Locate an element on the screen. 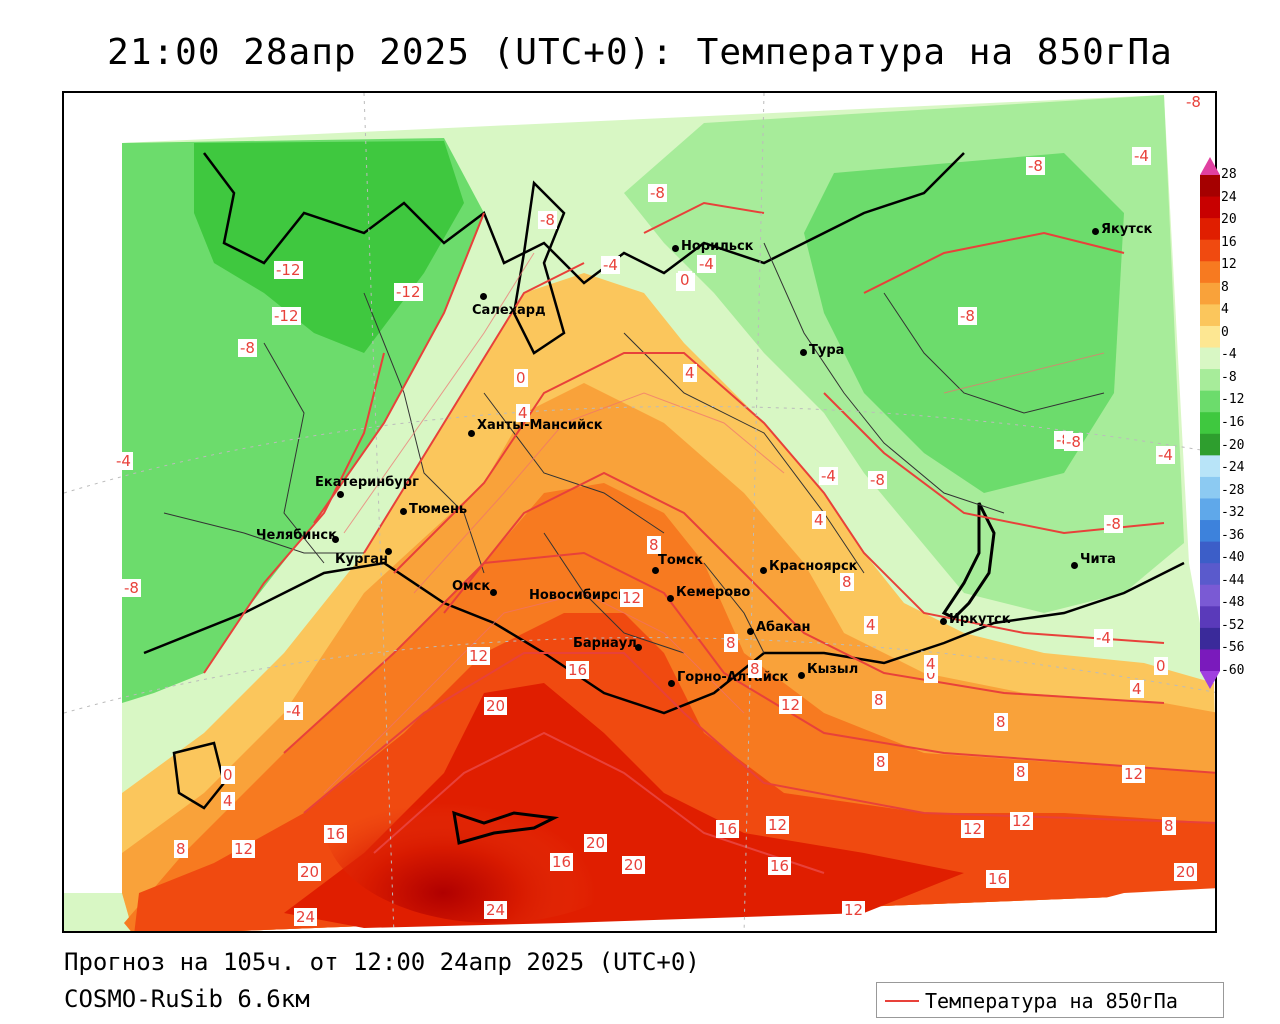 The height and width of the screenshot is (1024, 1280). aral-sea is located at coordinates (199, 775).